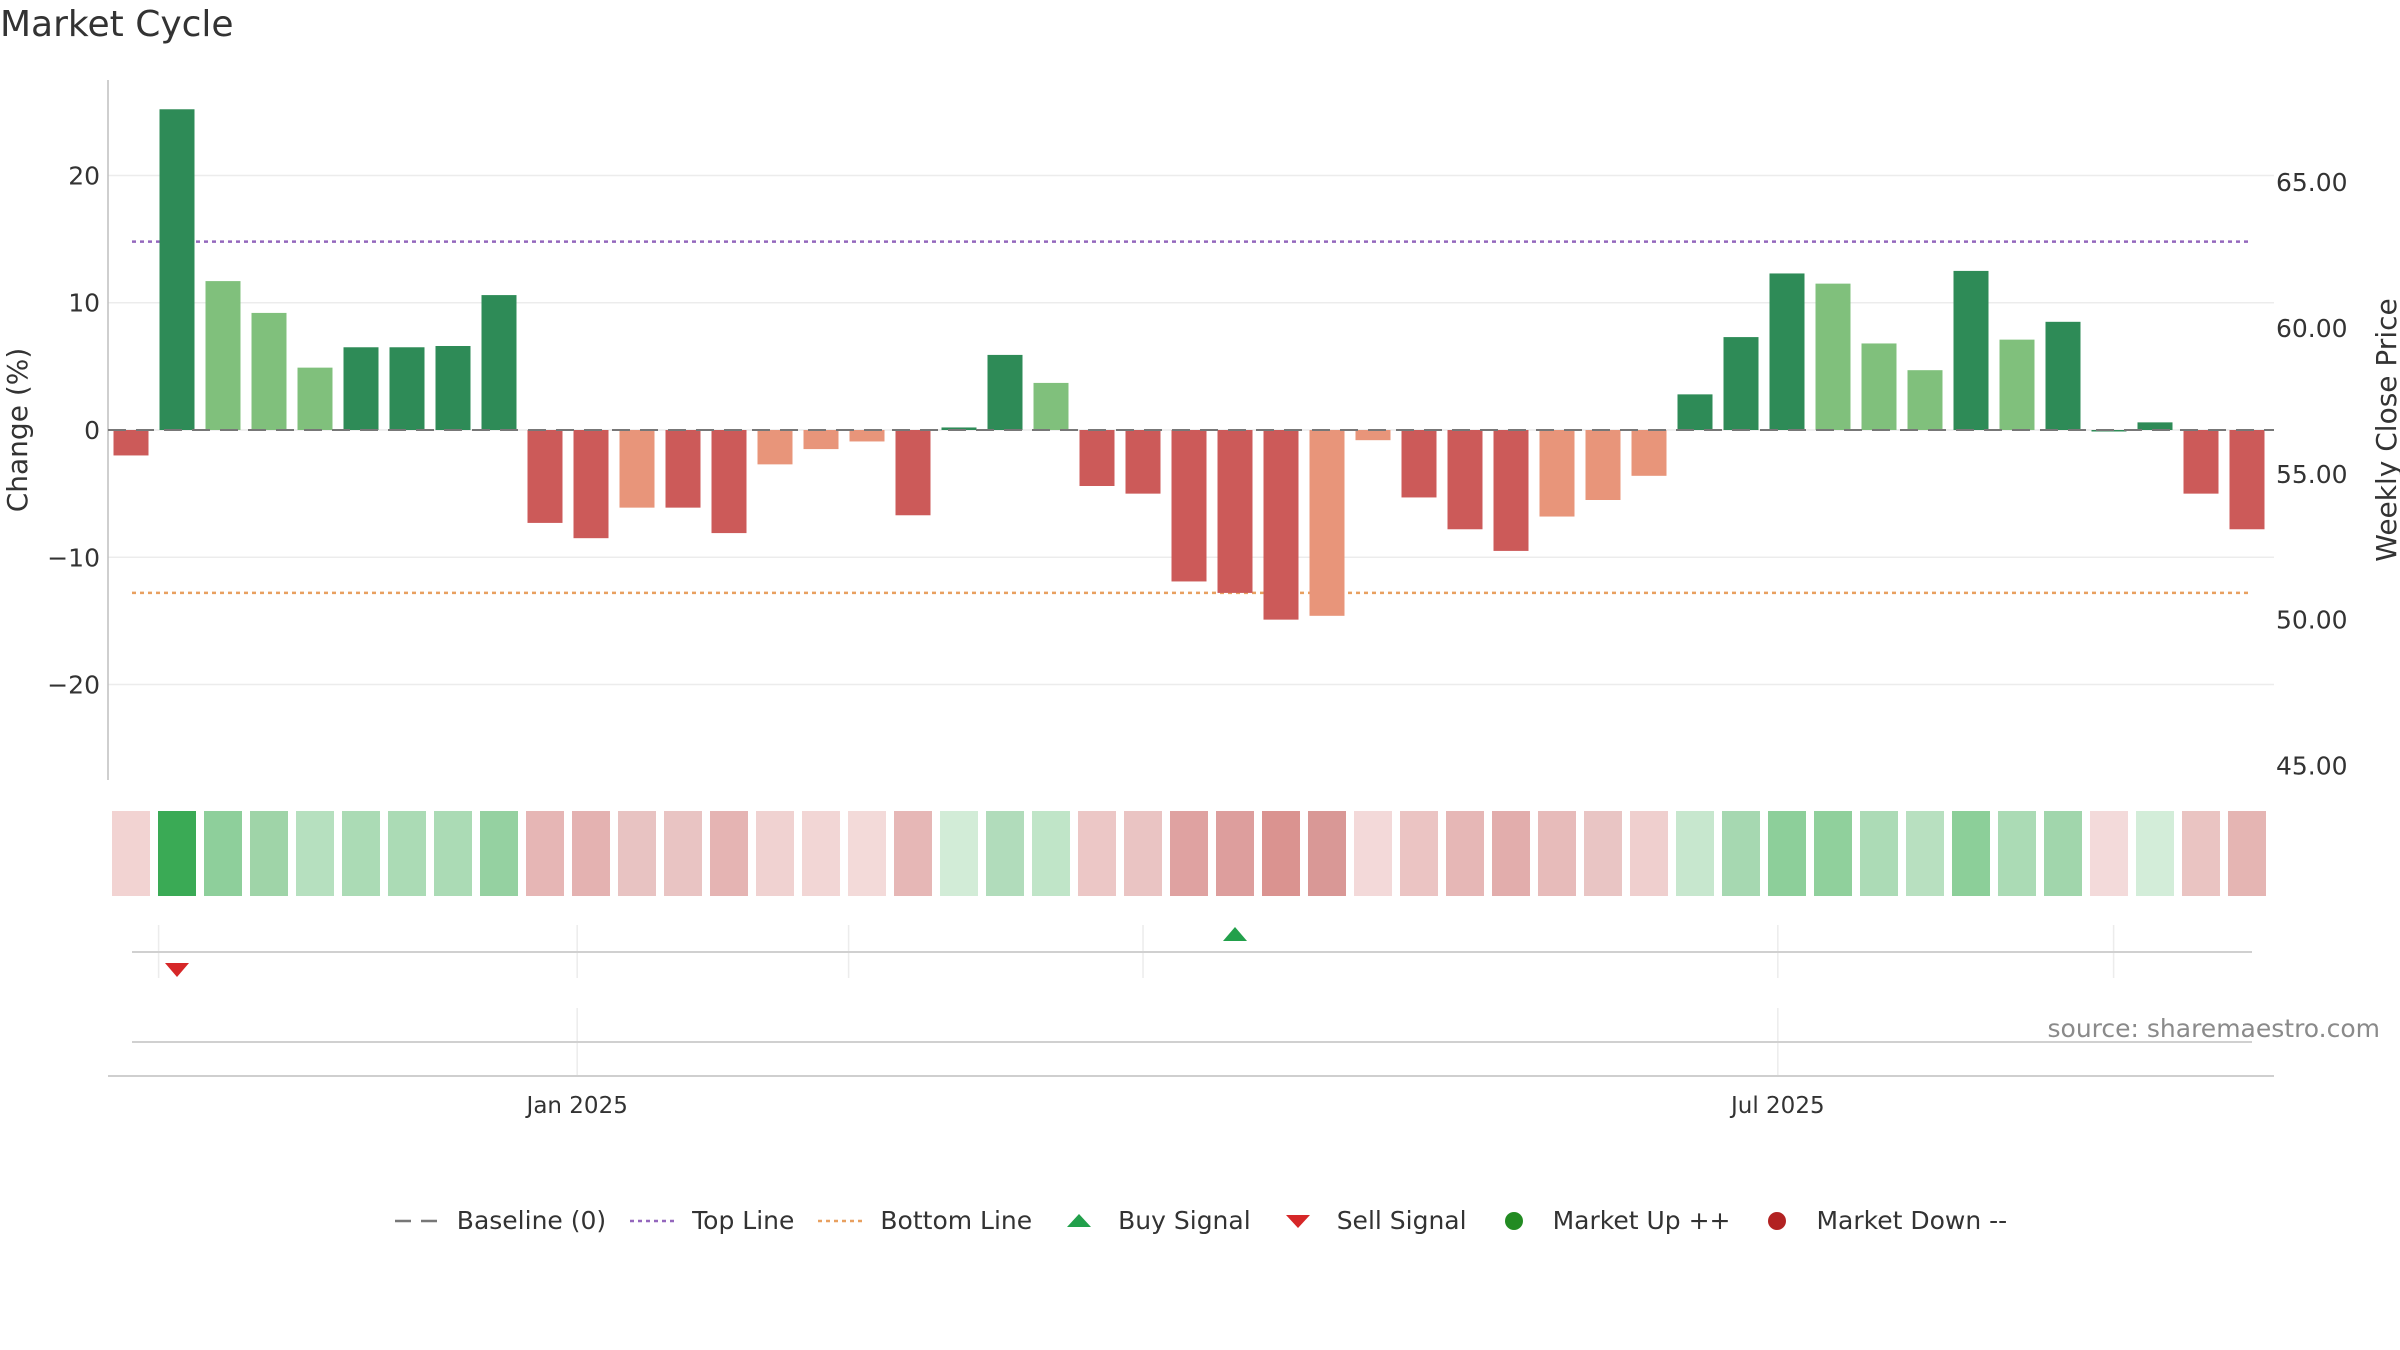  I want to click on legend-label-up: Market Up ++, so click(1641, 1220).